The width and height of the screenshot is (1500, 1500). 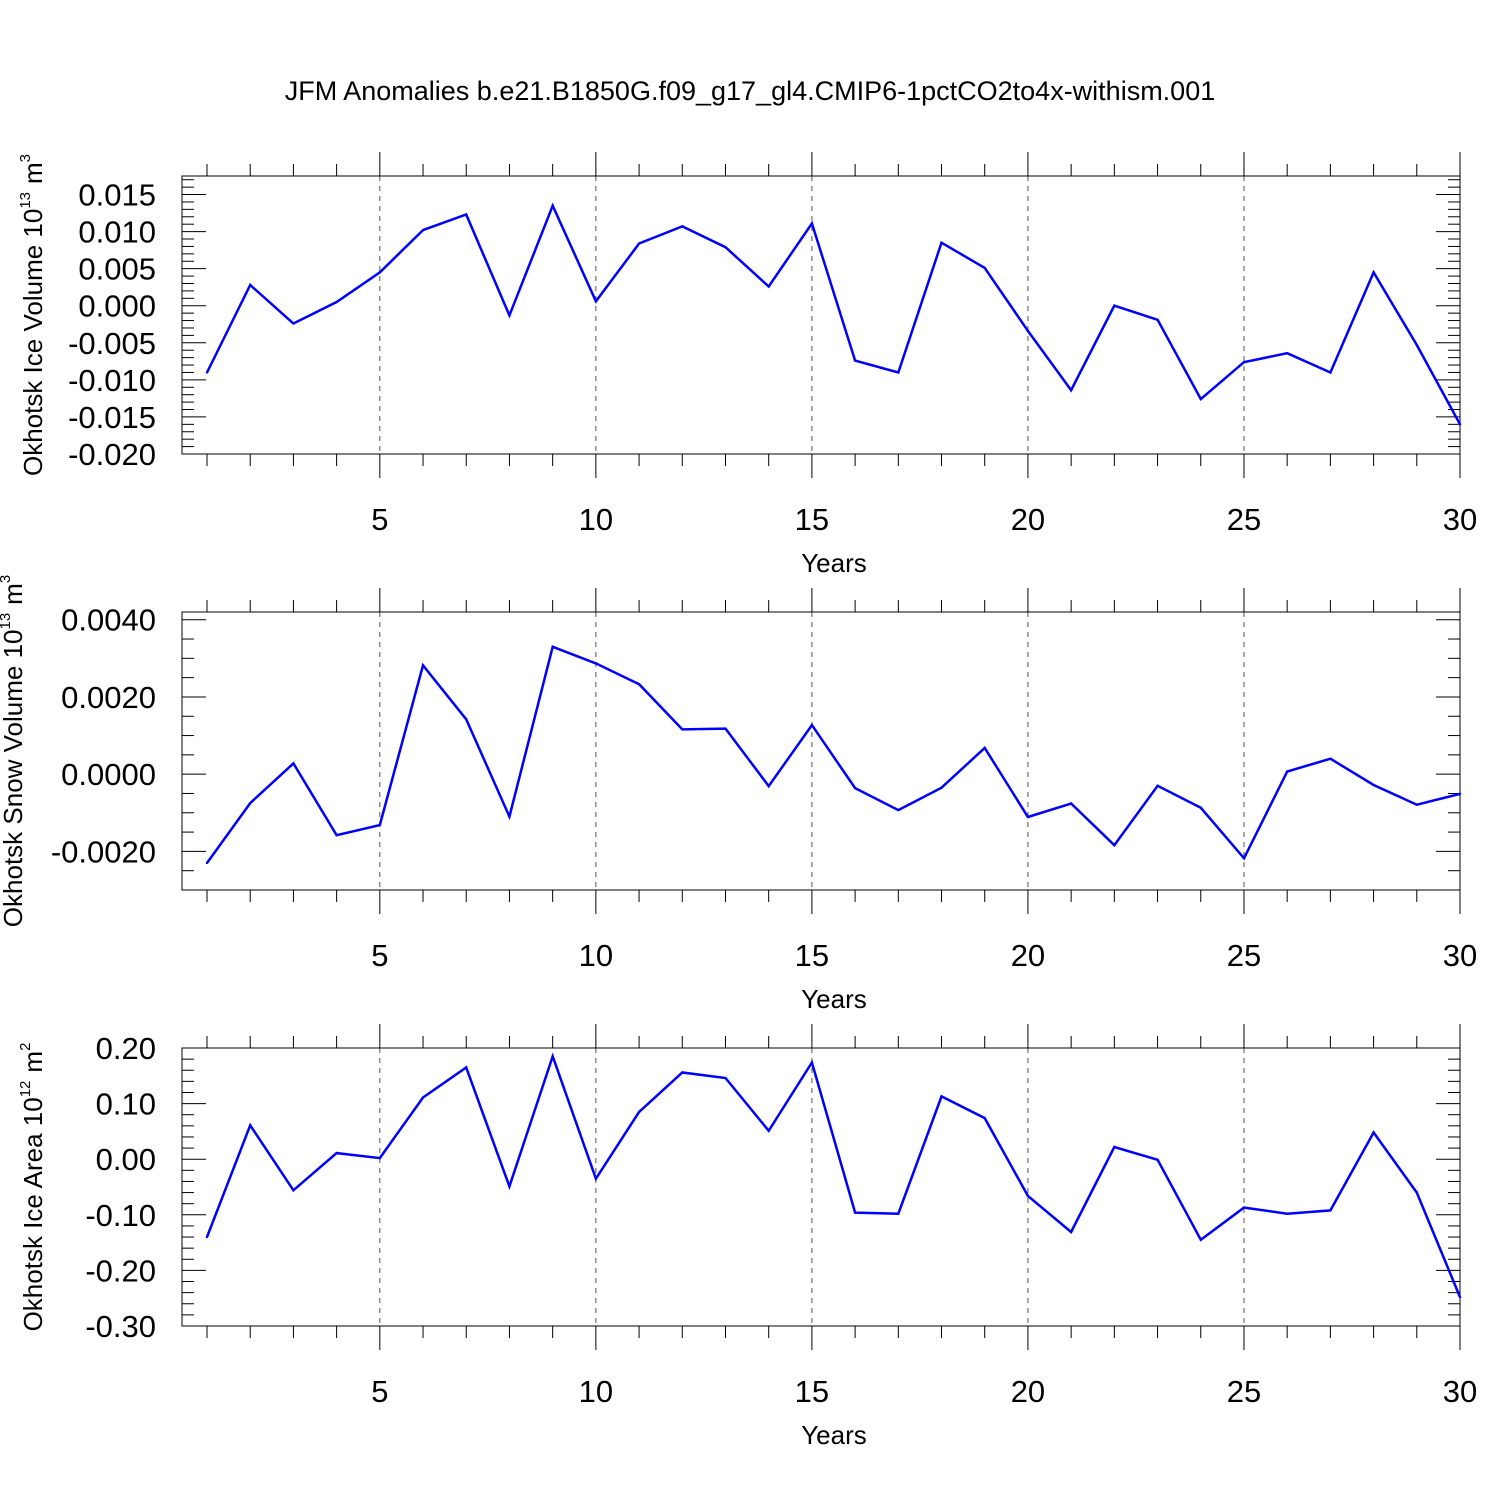 What do you see at coordinates (126, 1159) in the screenshot?
I see `y-tick-label: 0.00` at bounding box center [126, 1159].